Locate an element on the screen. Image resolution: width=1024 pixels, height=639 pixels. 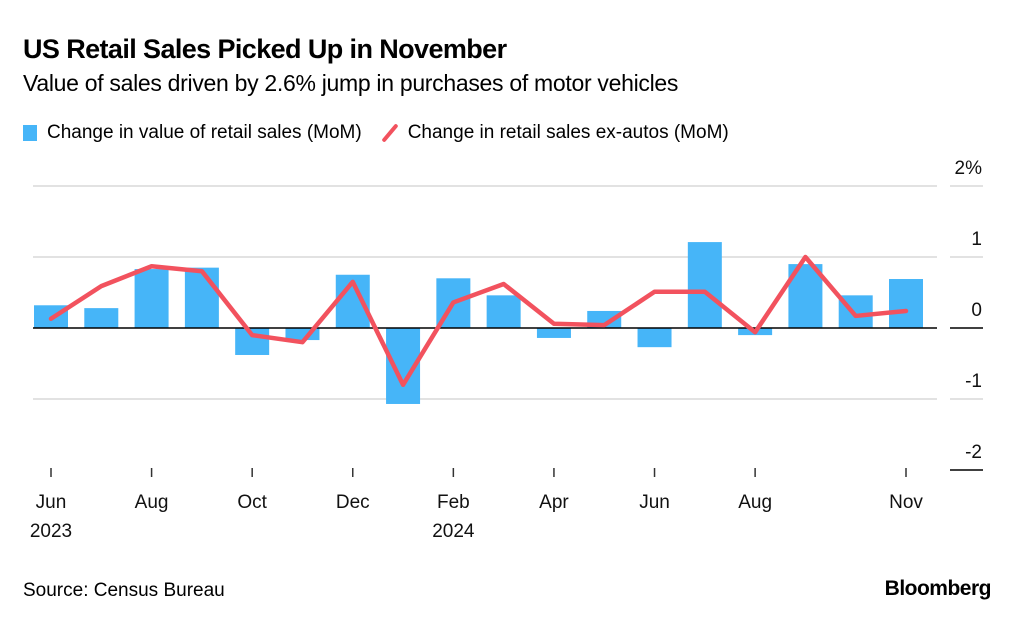
y-tick-label: 1 is located at coordinates (976, 239).